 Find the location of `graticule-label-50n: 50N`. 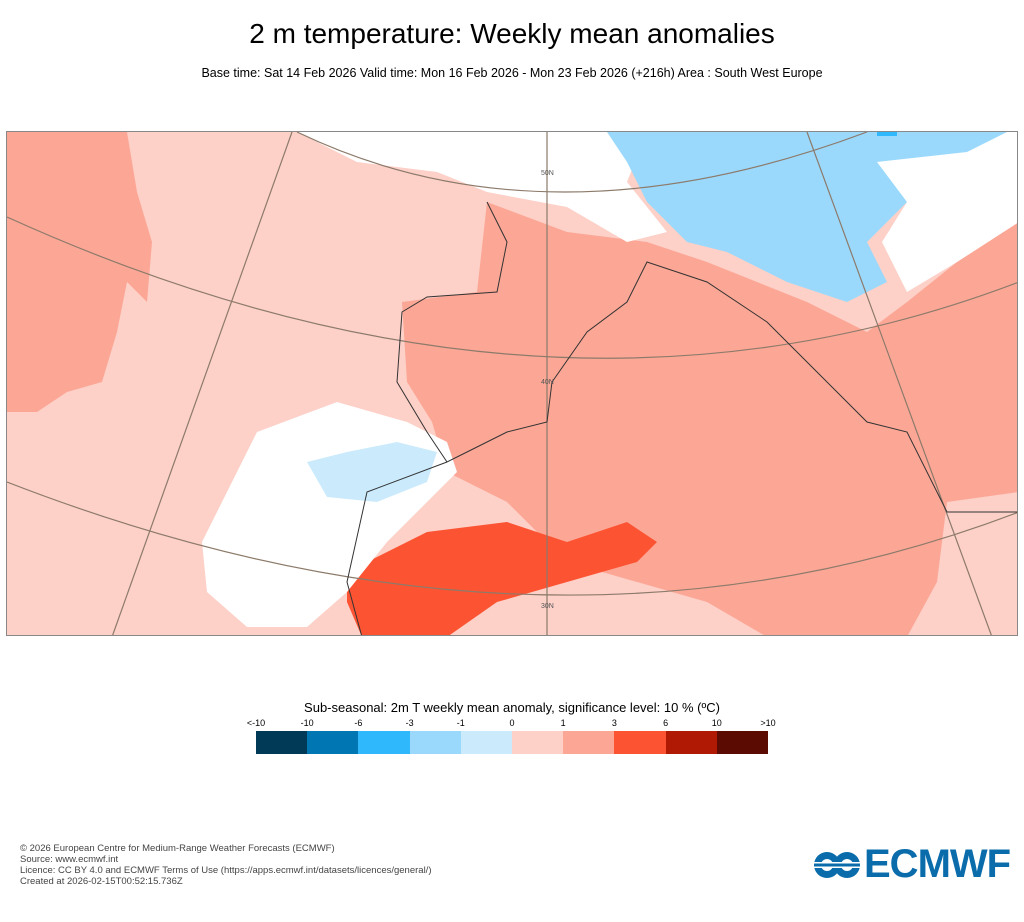

graticule-label-50n: 50N is located at coordinates (547, 173).